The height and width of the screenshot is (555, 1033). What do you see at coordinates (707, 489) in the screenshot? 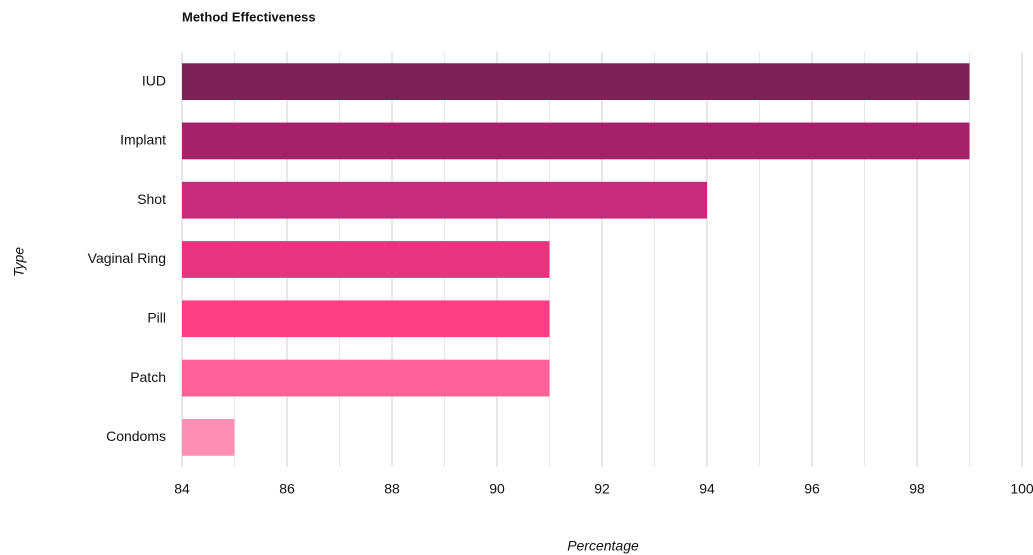
I see `x-tick-label: 94` at bounding box center [707, 489].